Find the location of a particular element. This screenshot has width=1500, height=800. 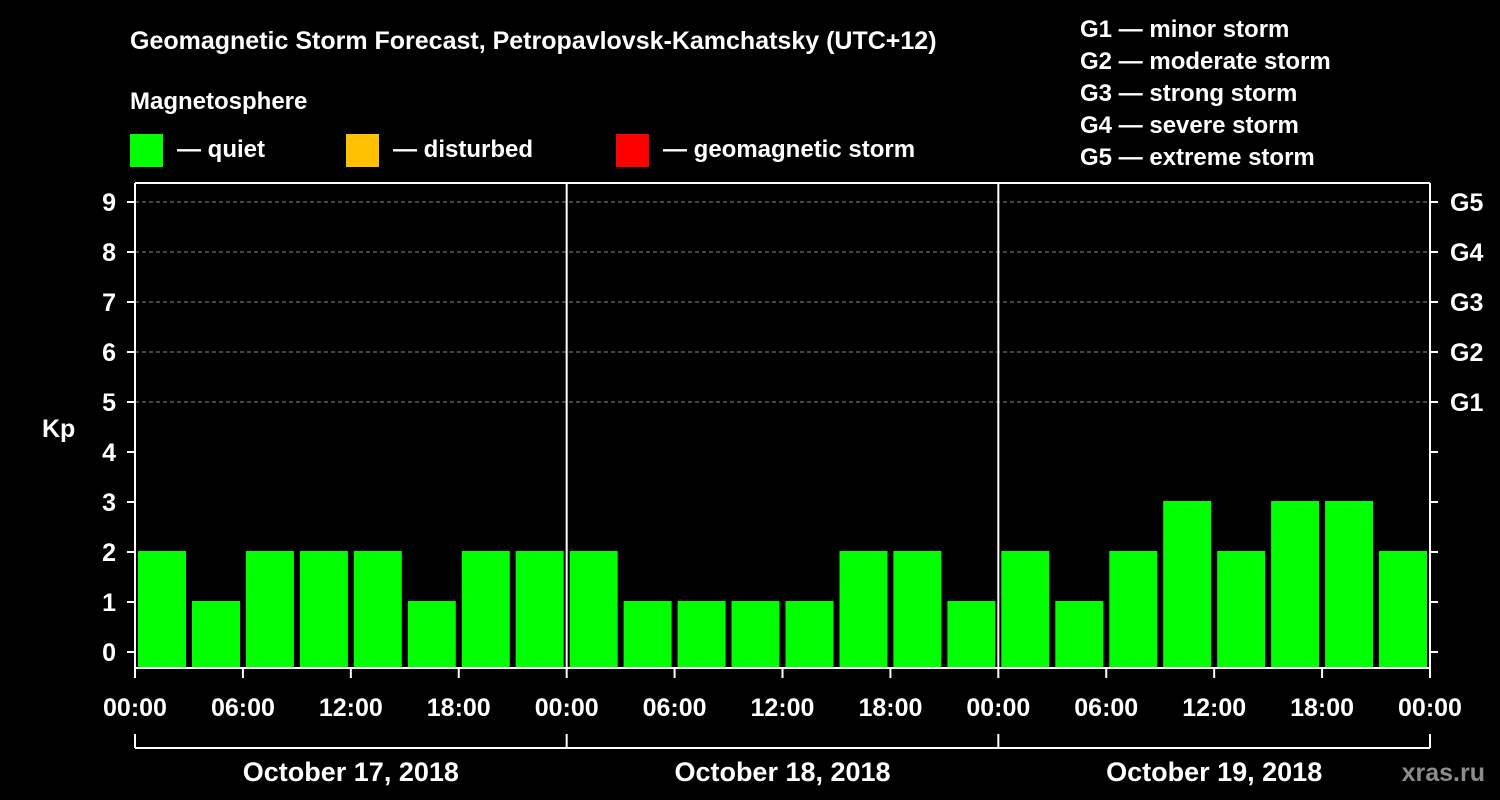

legend-label-0: — quiet is located at coordinates (221, 149).